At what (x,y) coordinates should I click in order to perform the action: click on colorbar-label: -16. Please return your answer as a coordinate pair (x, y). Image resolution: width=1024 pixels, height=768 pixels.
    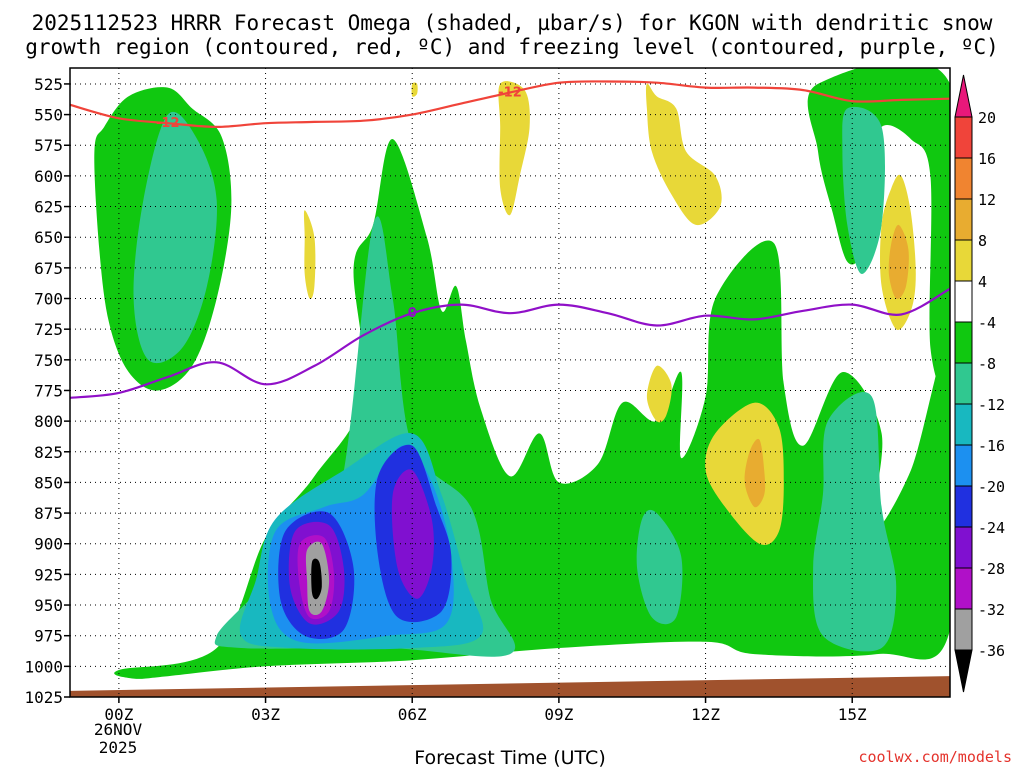
    Looking at the image, I should click on (991, 446).